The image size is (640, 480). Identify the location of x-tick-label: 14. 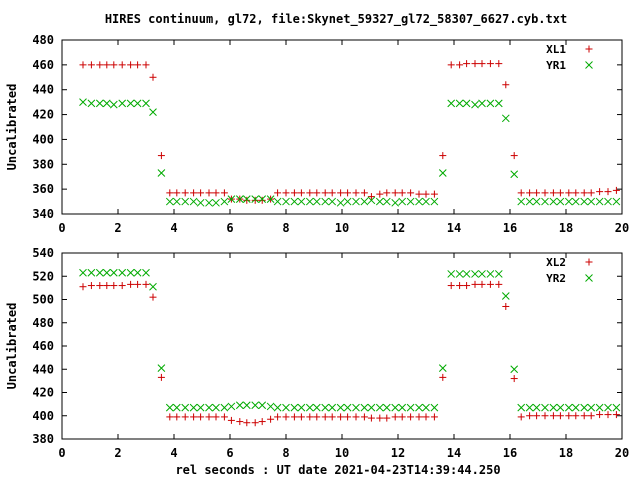
(454, 453).